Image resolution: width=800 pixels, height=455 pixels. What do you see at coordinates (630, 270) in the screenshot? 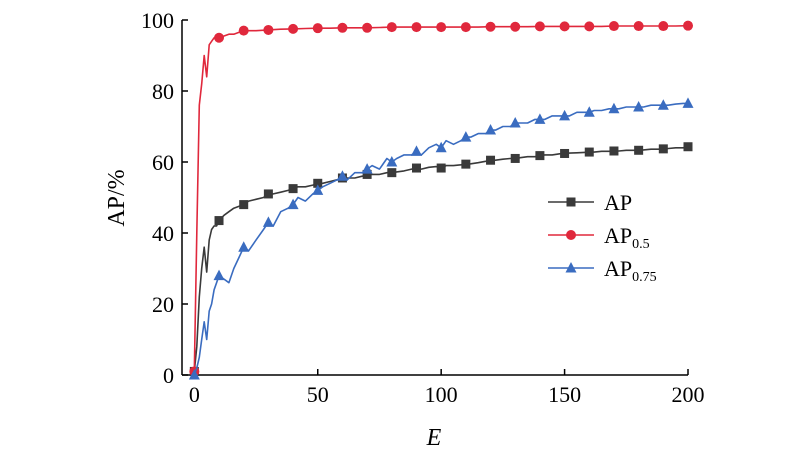
I see `legend-label: AP0.75` at bounding box center [630, 270].